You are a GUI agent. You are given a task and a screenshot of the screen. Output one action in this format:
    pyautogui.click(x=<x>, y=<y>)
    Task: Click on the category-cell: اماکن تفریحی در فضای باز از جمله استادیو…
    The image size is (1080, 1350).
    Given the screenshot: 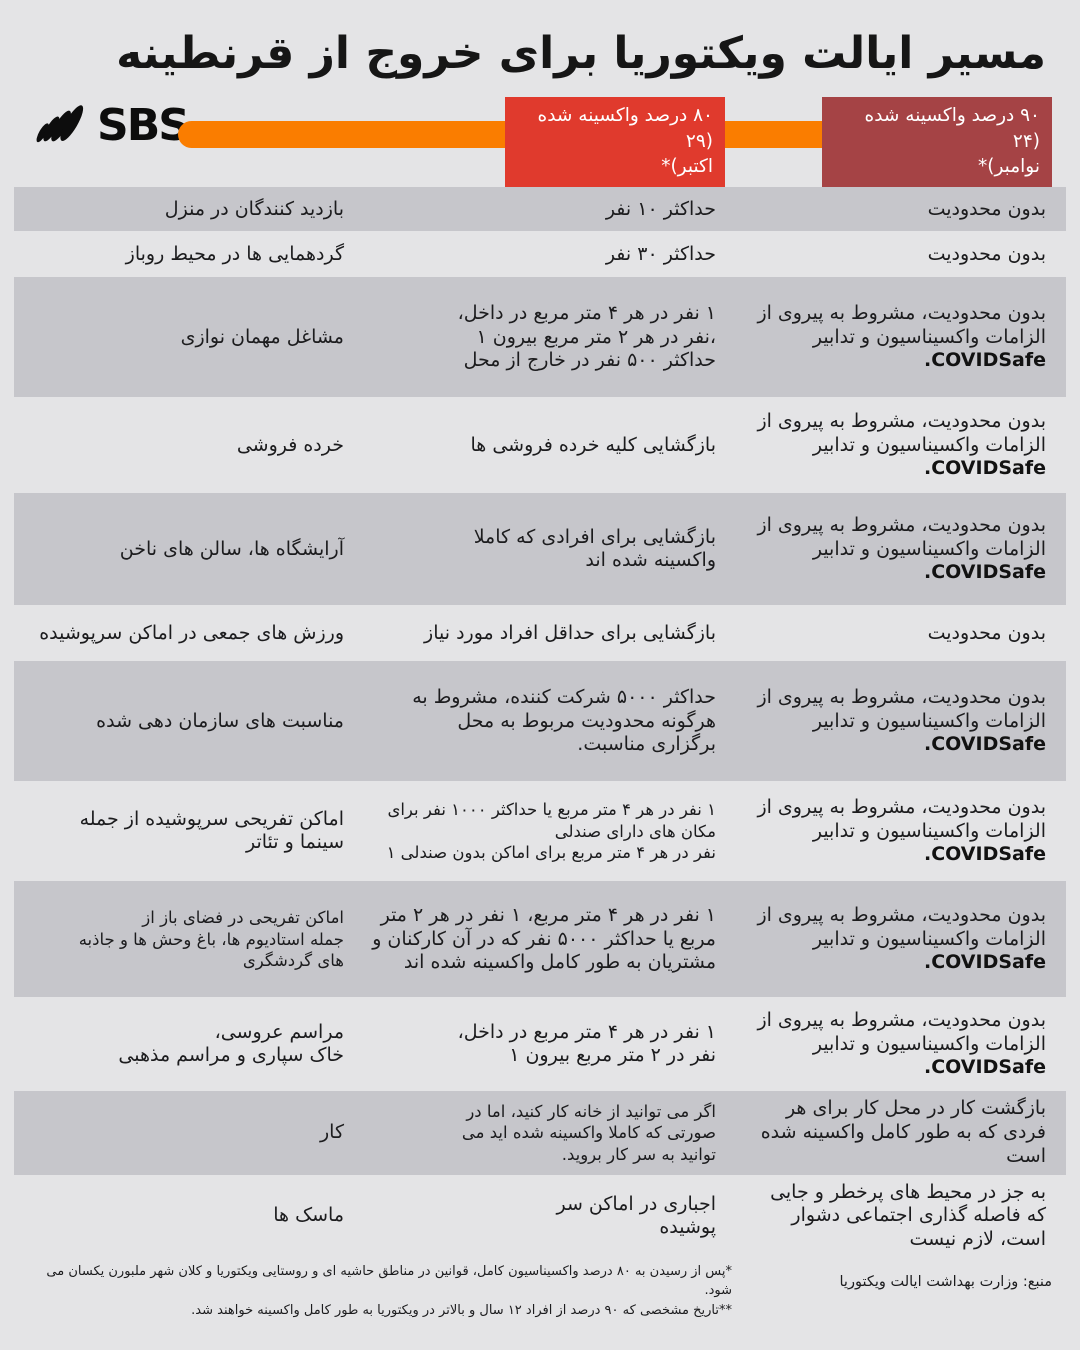 What is the action you would take?
    pyautogui.click(x=211, y=939)
    